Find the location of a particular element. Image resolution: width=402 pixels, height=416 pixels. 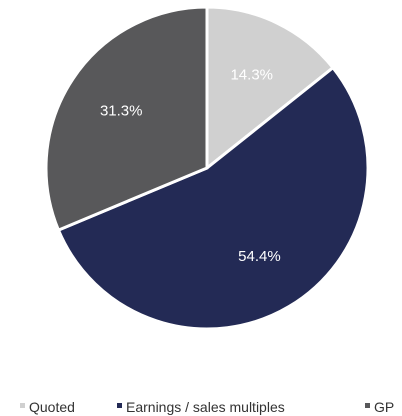

legend: Quoted Earnings / sales multiples GP is located at coordinates (207, 407).